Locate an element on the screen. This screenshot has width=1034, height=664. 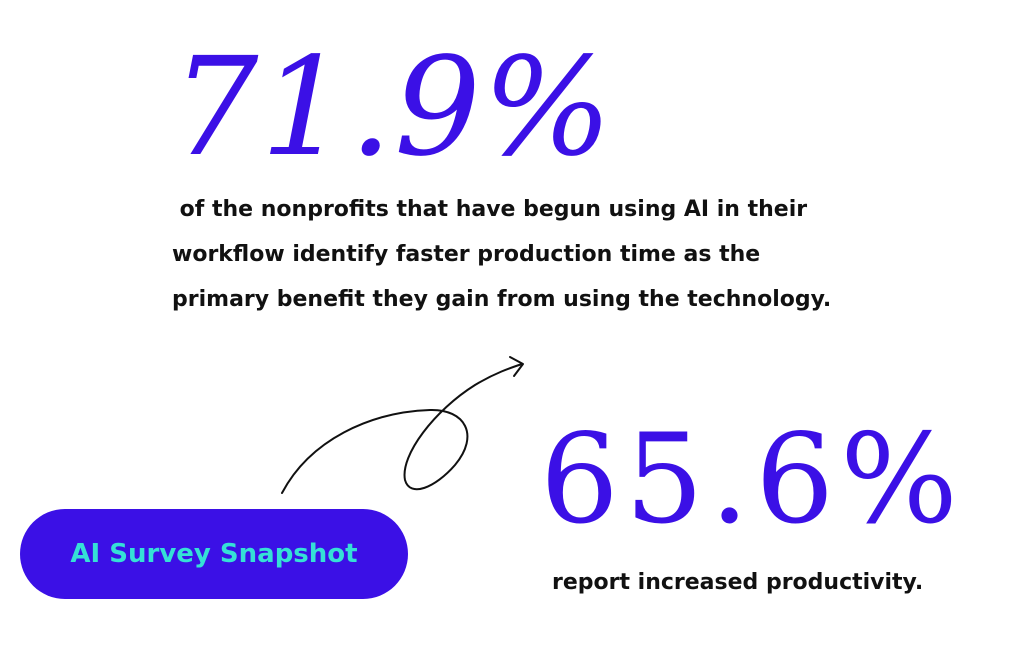
survey-snapshot-badge: AI Survey Snapshot is located at coordinates (214, 554).